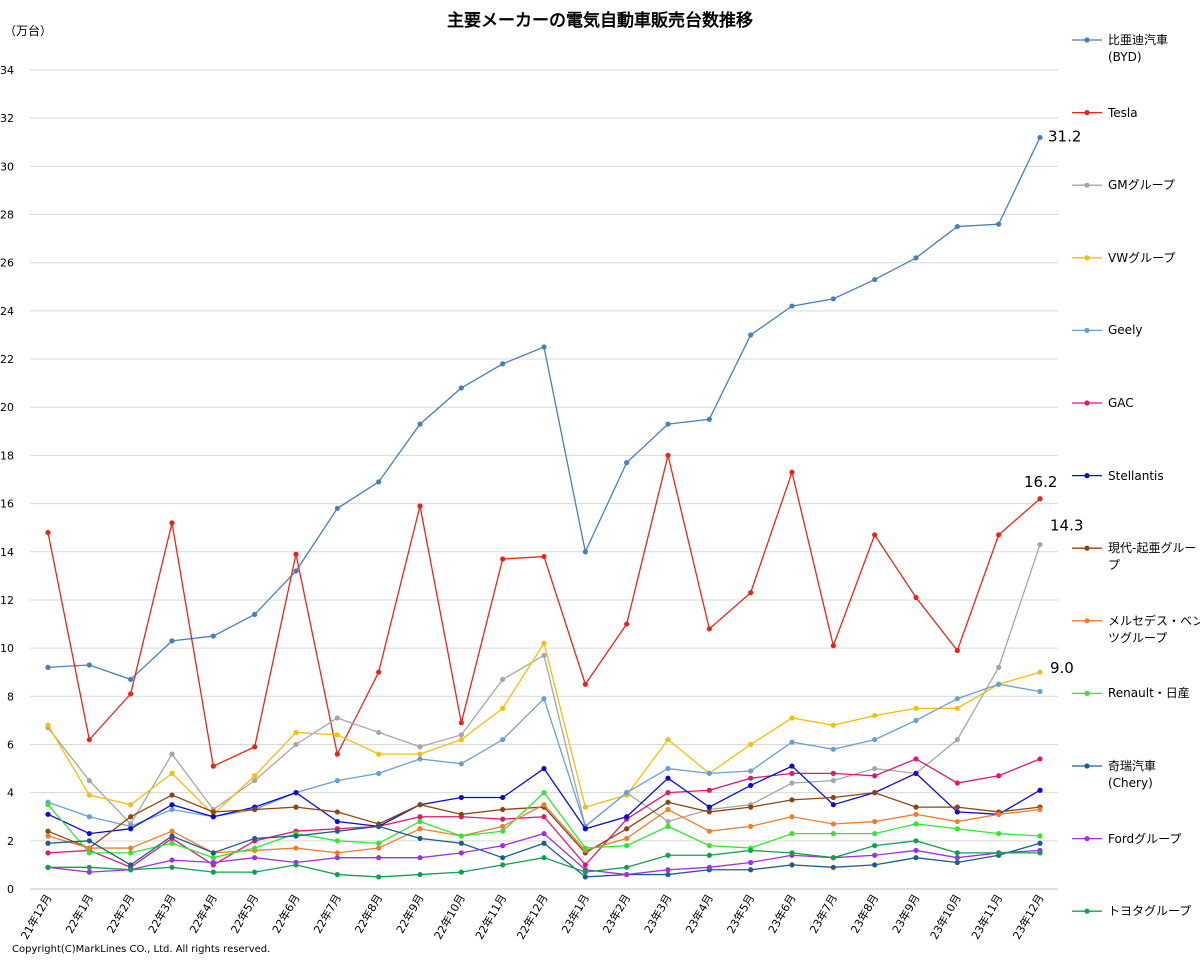 Image resolution: width=1200 pixels, height=960 pixels. I want to click on legend-label: Stellantis, so click(1136, 475).